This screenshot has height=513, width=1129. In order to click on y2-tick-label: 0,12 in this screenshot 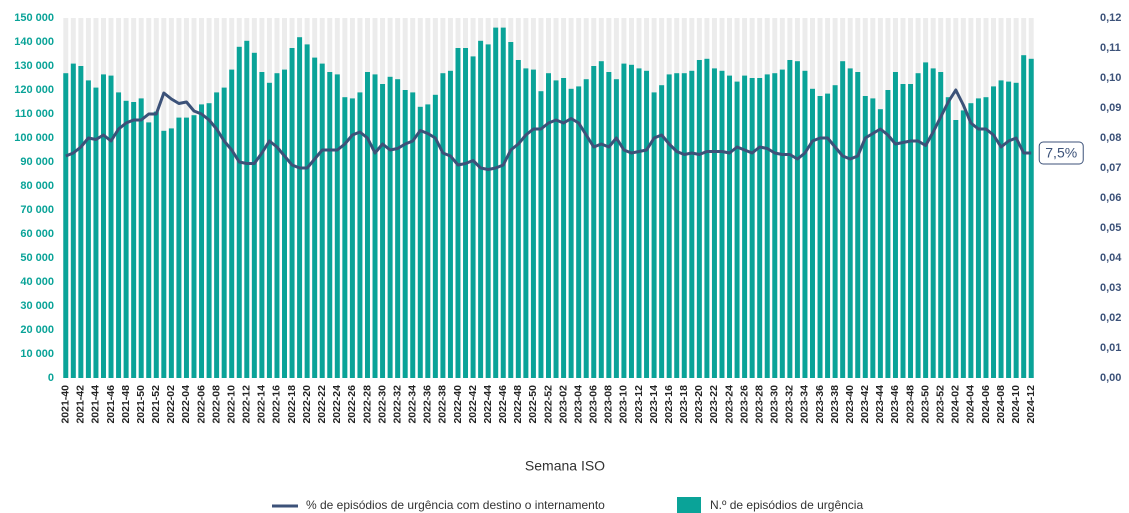, I will do `click(1110, 18)`.